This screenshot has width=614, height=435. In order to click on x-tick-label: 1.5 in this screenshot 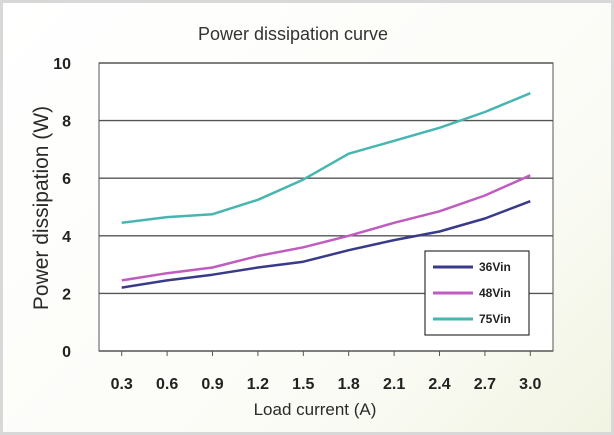, I will do `click(303, 384)`.